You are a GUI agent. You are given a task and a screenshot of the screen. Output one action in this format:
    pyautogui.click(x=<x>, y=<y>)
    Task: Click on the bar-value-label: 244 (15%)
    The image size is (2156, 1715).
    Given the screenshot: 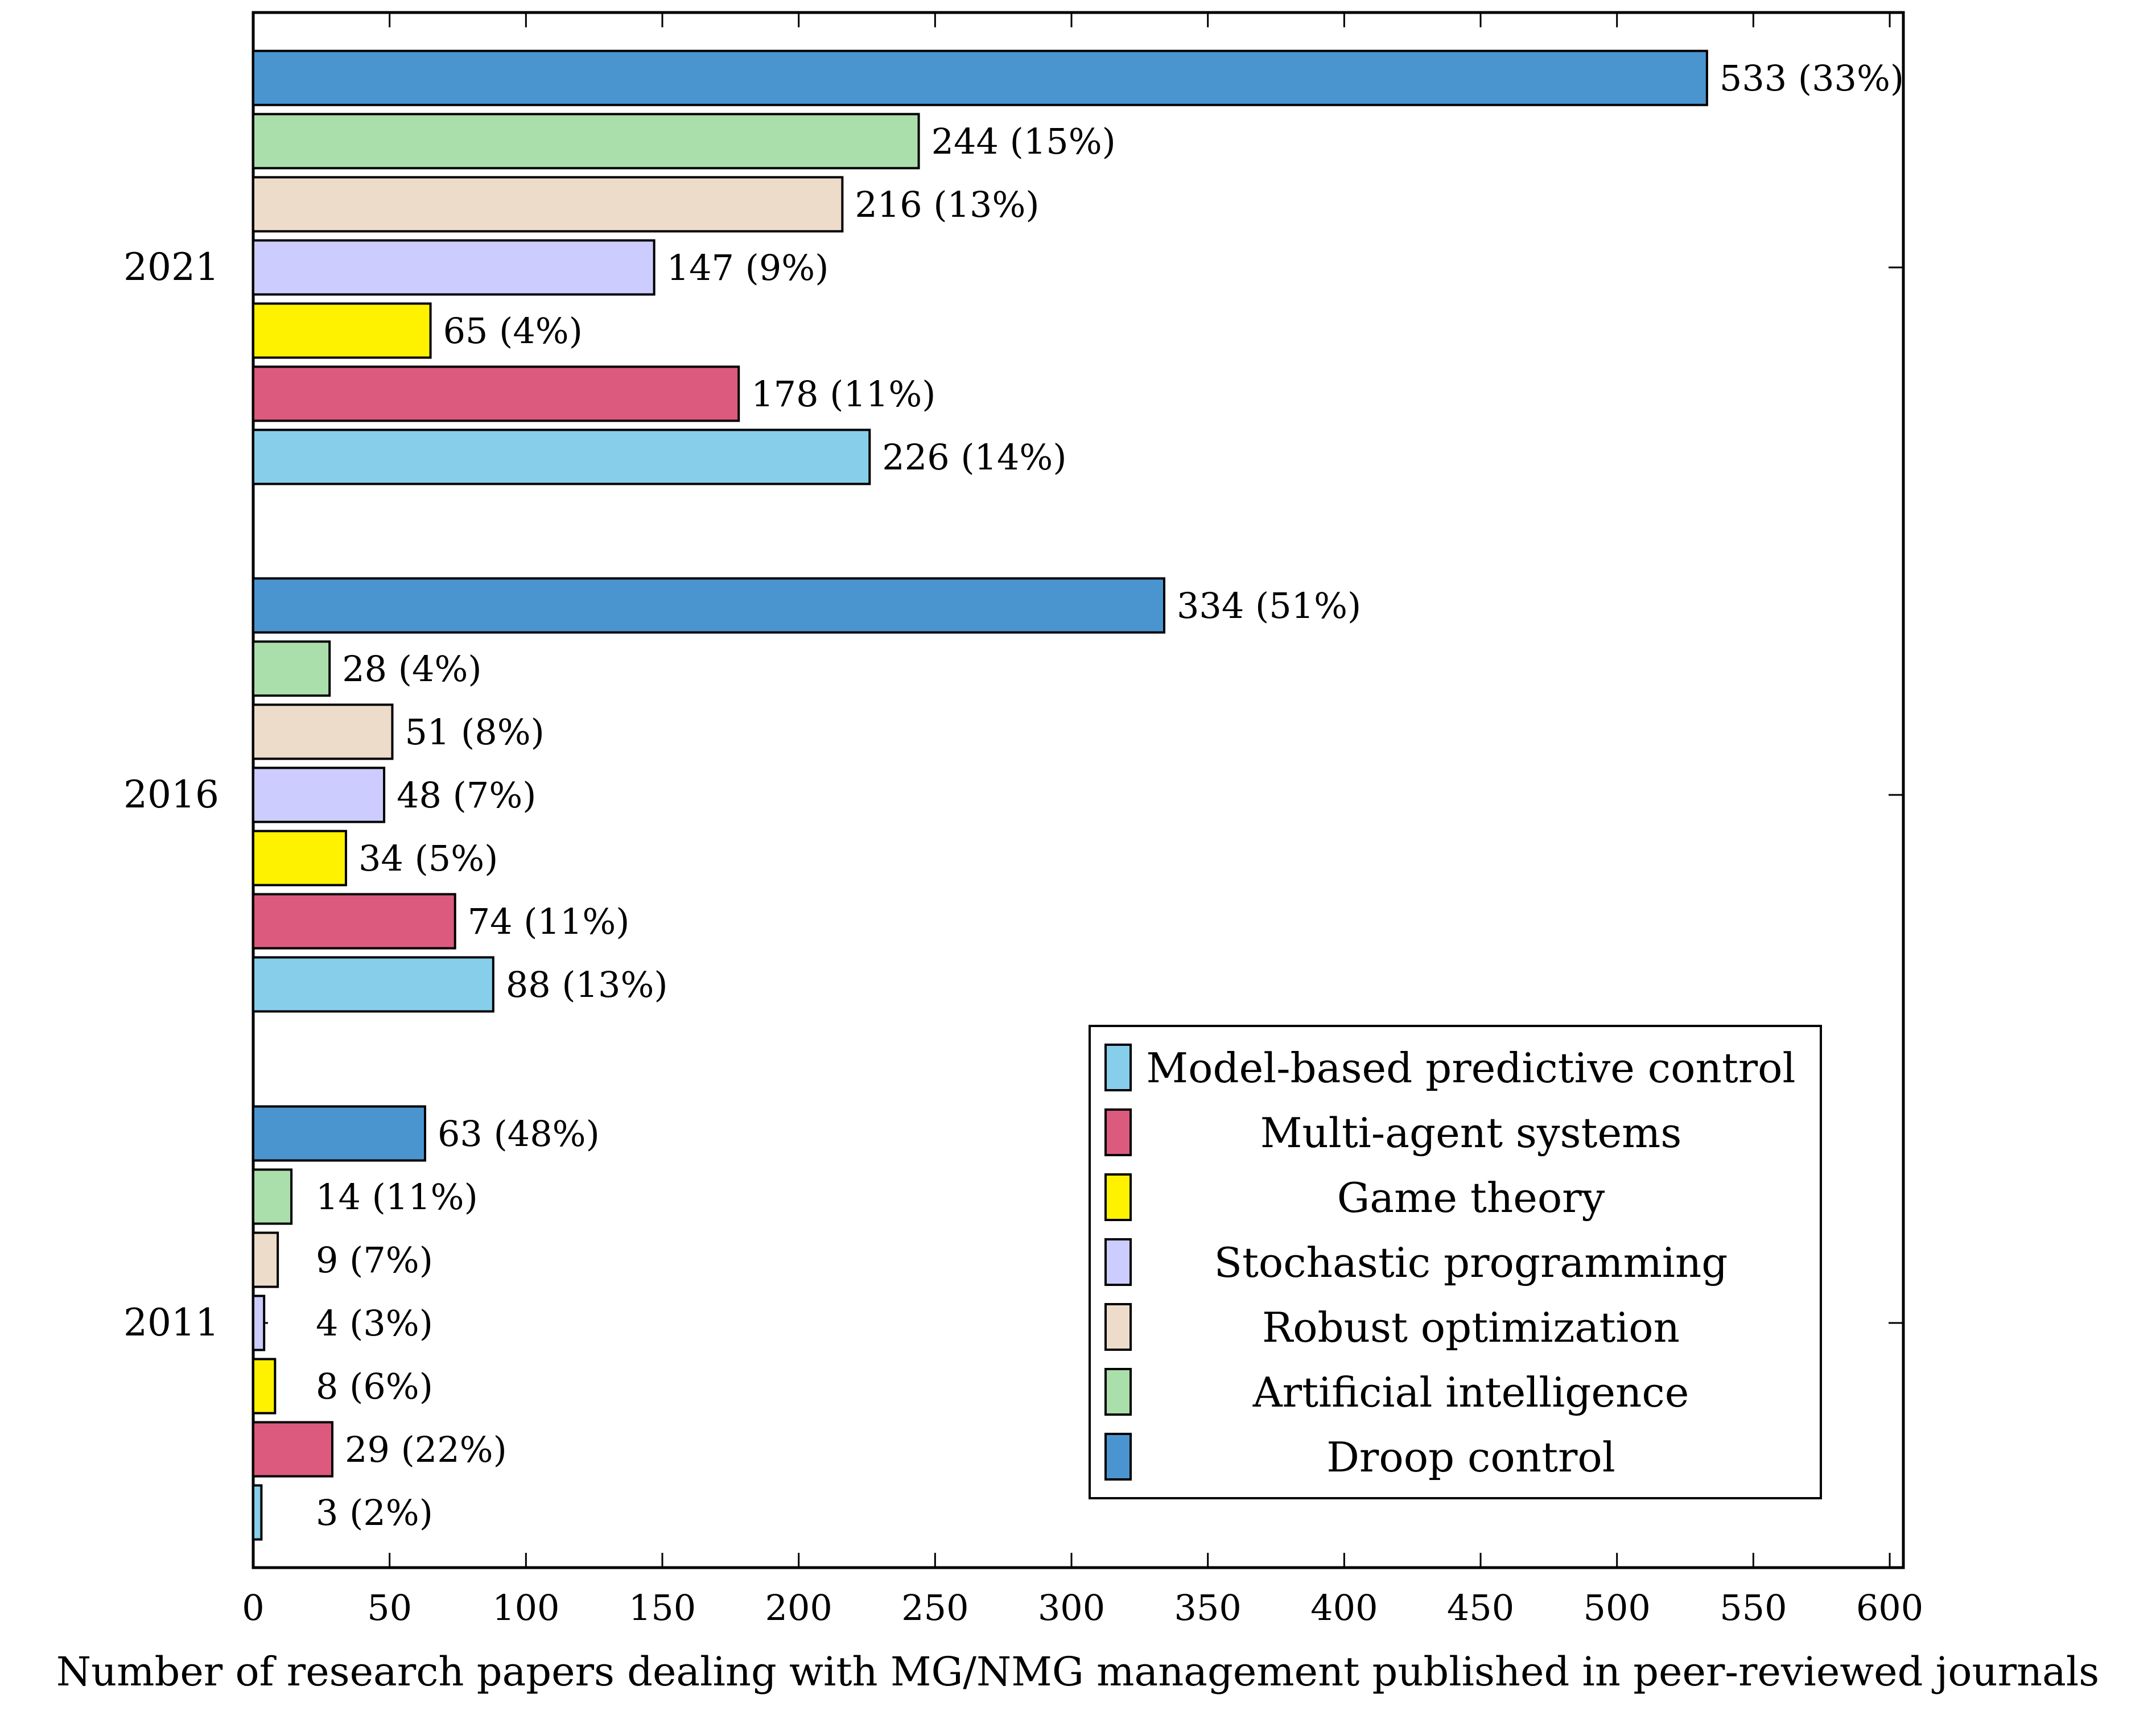 What is the action you would take?
    pyautogui.click(x=1023, y=141)
    